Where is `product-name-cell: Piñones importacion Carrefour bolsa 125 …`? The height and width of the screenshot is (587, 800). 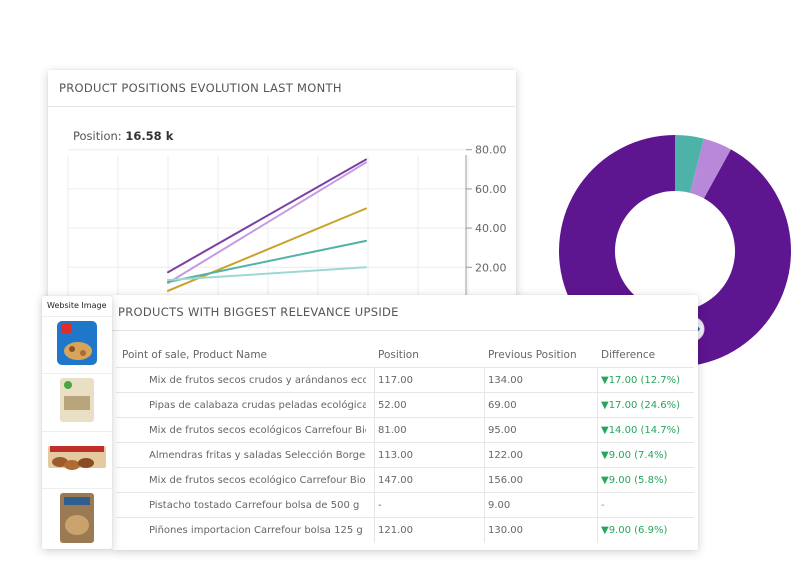
product-name-cell: Piñones importacion Carrefour bolsa 125 … is located at coordinates (256, 530).